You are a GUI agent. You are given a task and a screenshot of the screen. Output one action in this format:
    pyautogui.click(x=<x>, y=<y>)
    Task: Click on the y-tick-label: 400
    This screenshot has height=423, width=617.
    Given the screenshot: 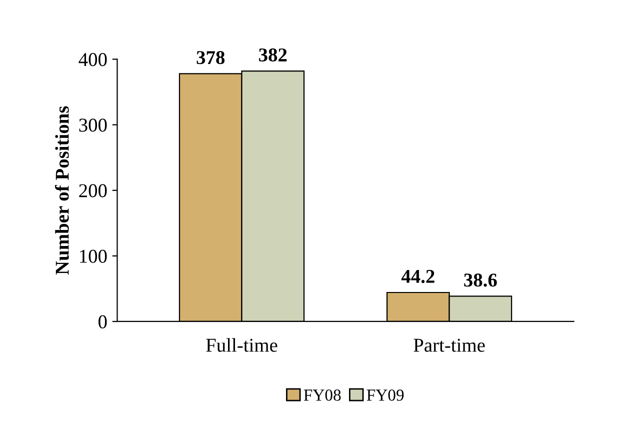 What is the action you would take?
    pyautogui.click(x=92, y=59)
    